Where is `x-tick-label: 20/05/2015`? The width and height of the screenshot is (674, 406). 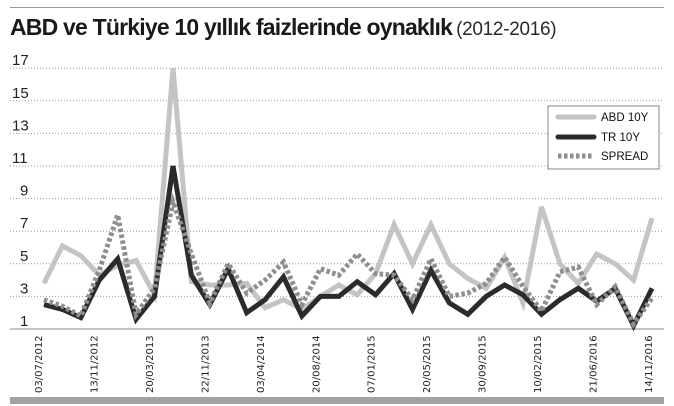 x-tick-label: 20/05/2015 is located at coordinates (427, 364).